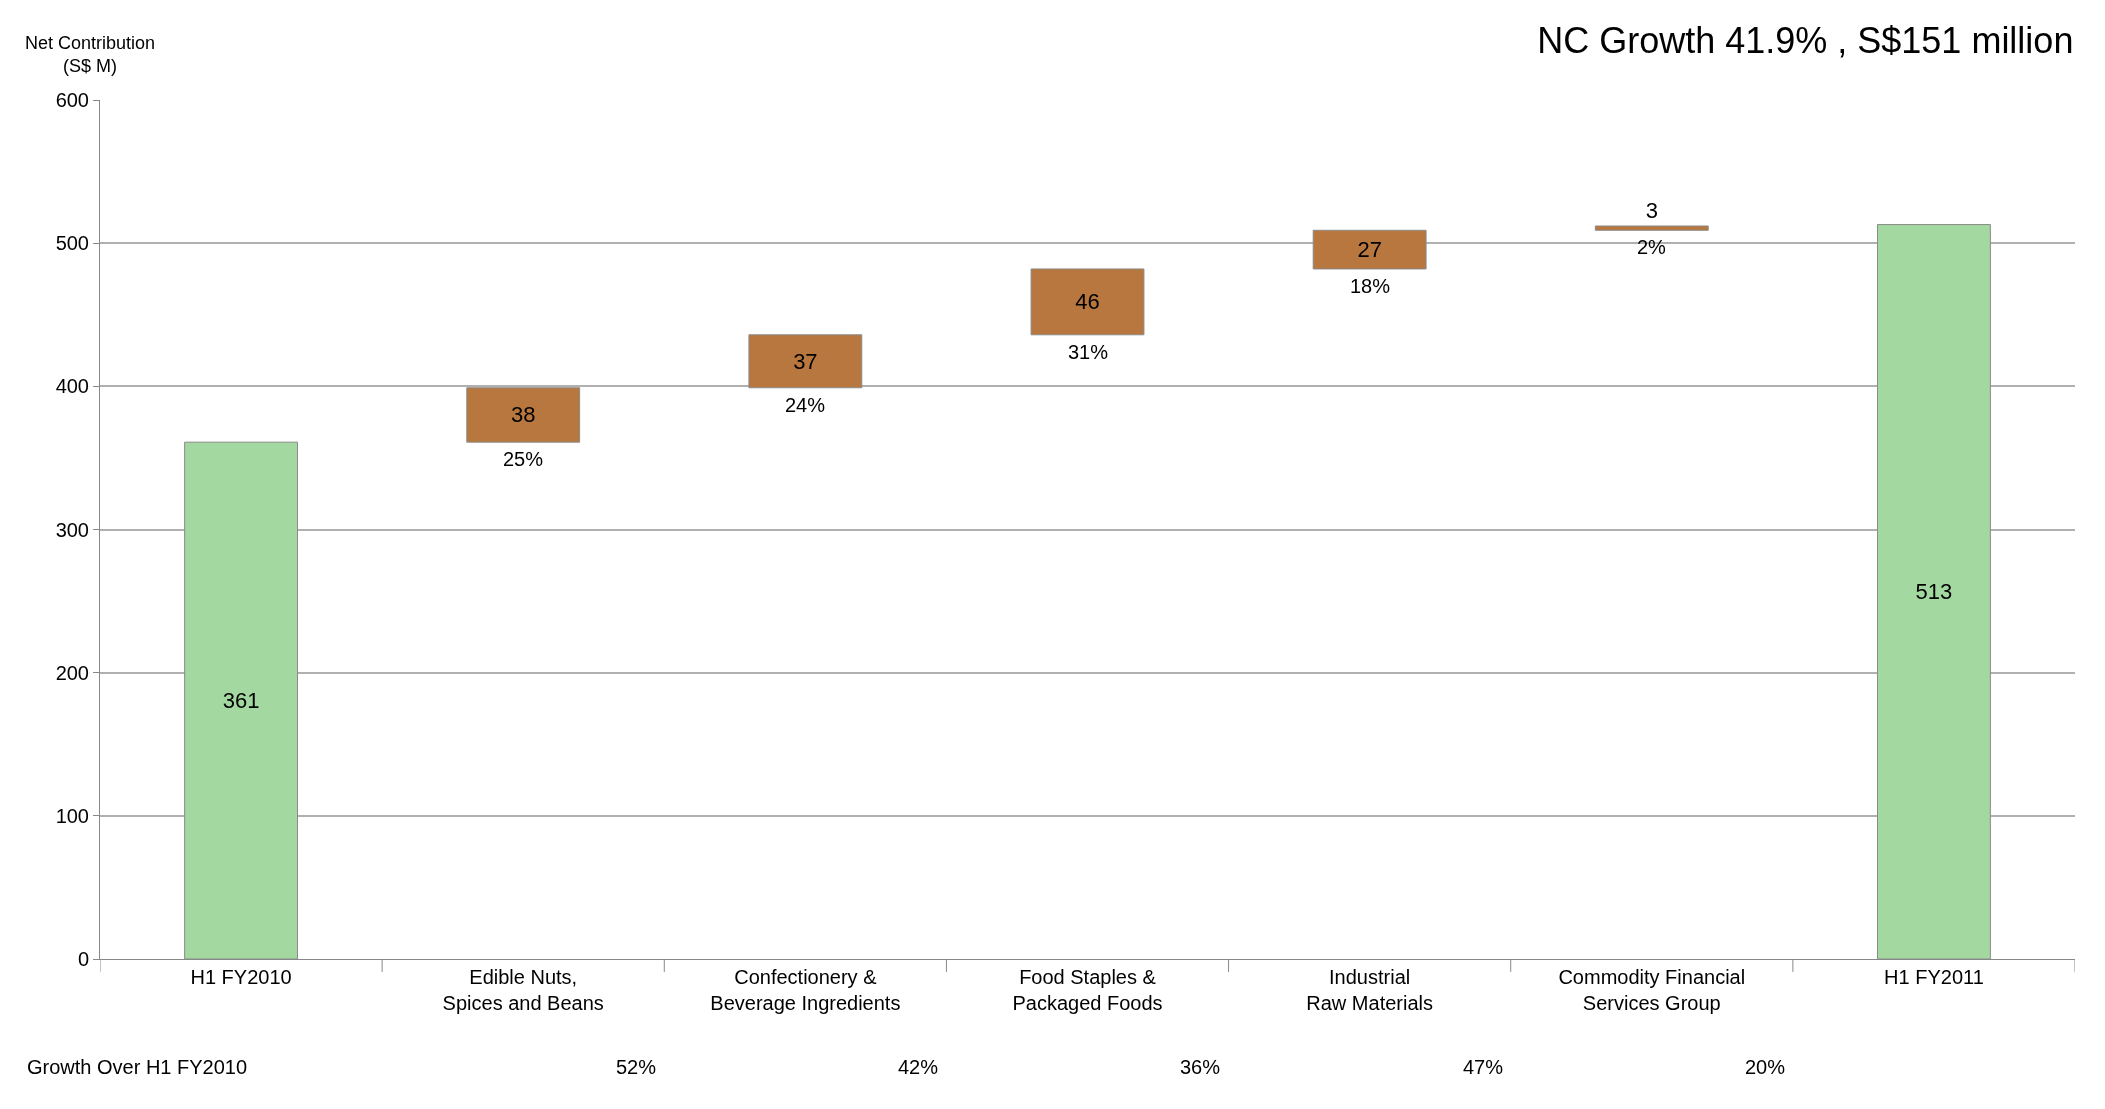  What do you see at coordinates (1200, 1067) in the screenshot?
I see `text: 36%` at bounding box center [1200, 1067].